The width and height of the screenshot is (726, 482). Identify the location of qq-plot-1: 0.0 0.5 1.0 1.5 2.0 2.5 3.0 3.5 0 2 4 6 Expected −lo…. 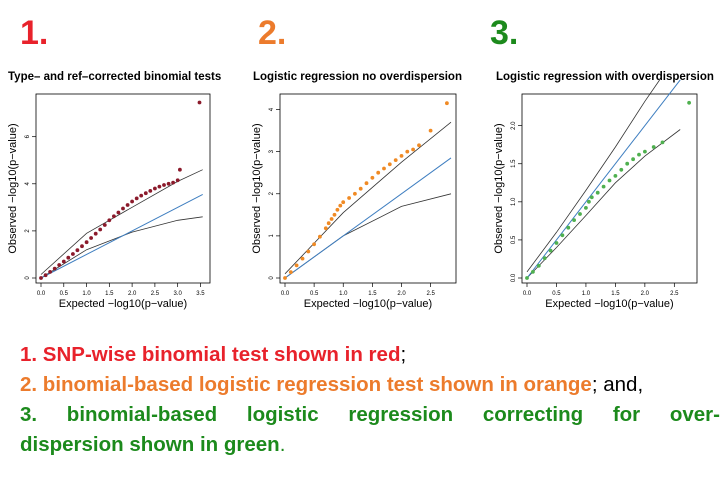
(109, 201).